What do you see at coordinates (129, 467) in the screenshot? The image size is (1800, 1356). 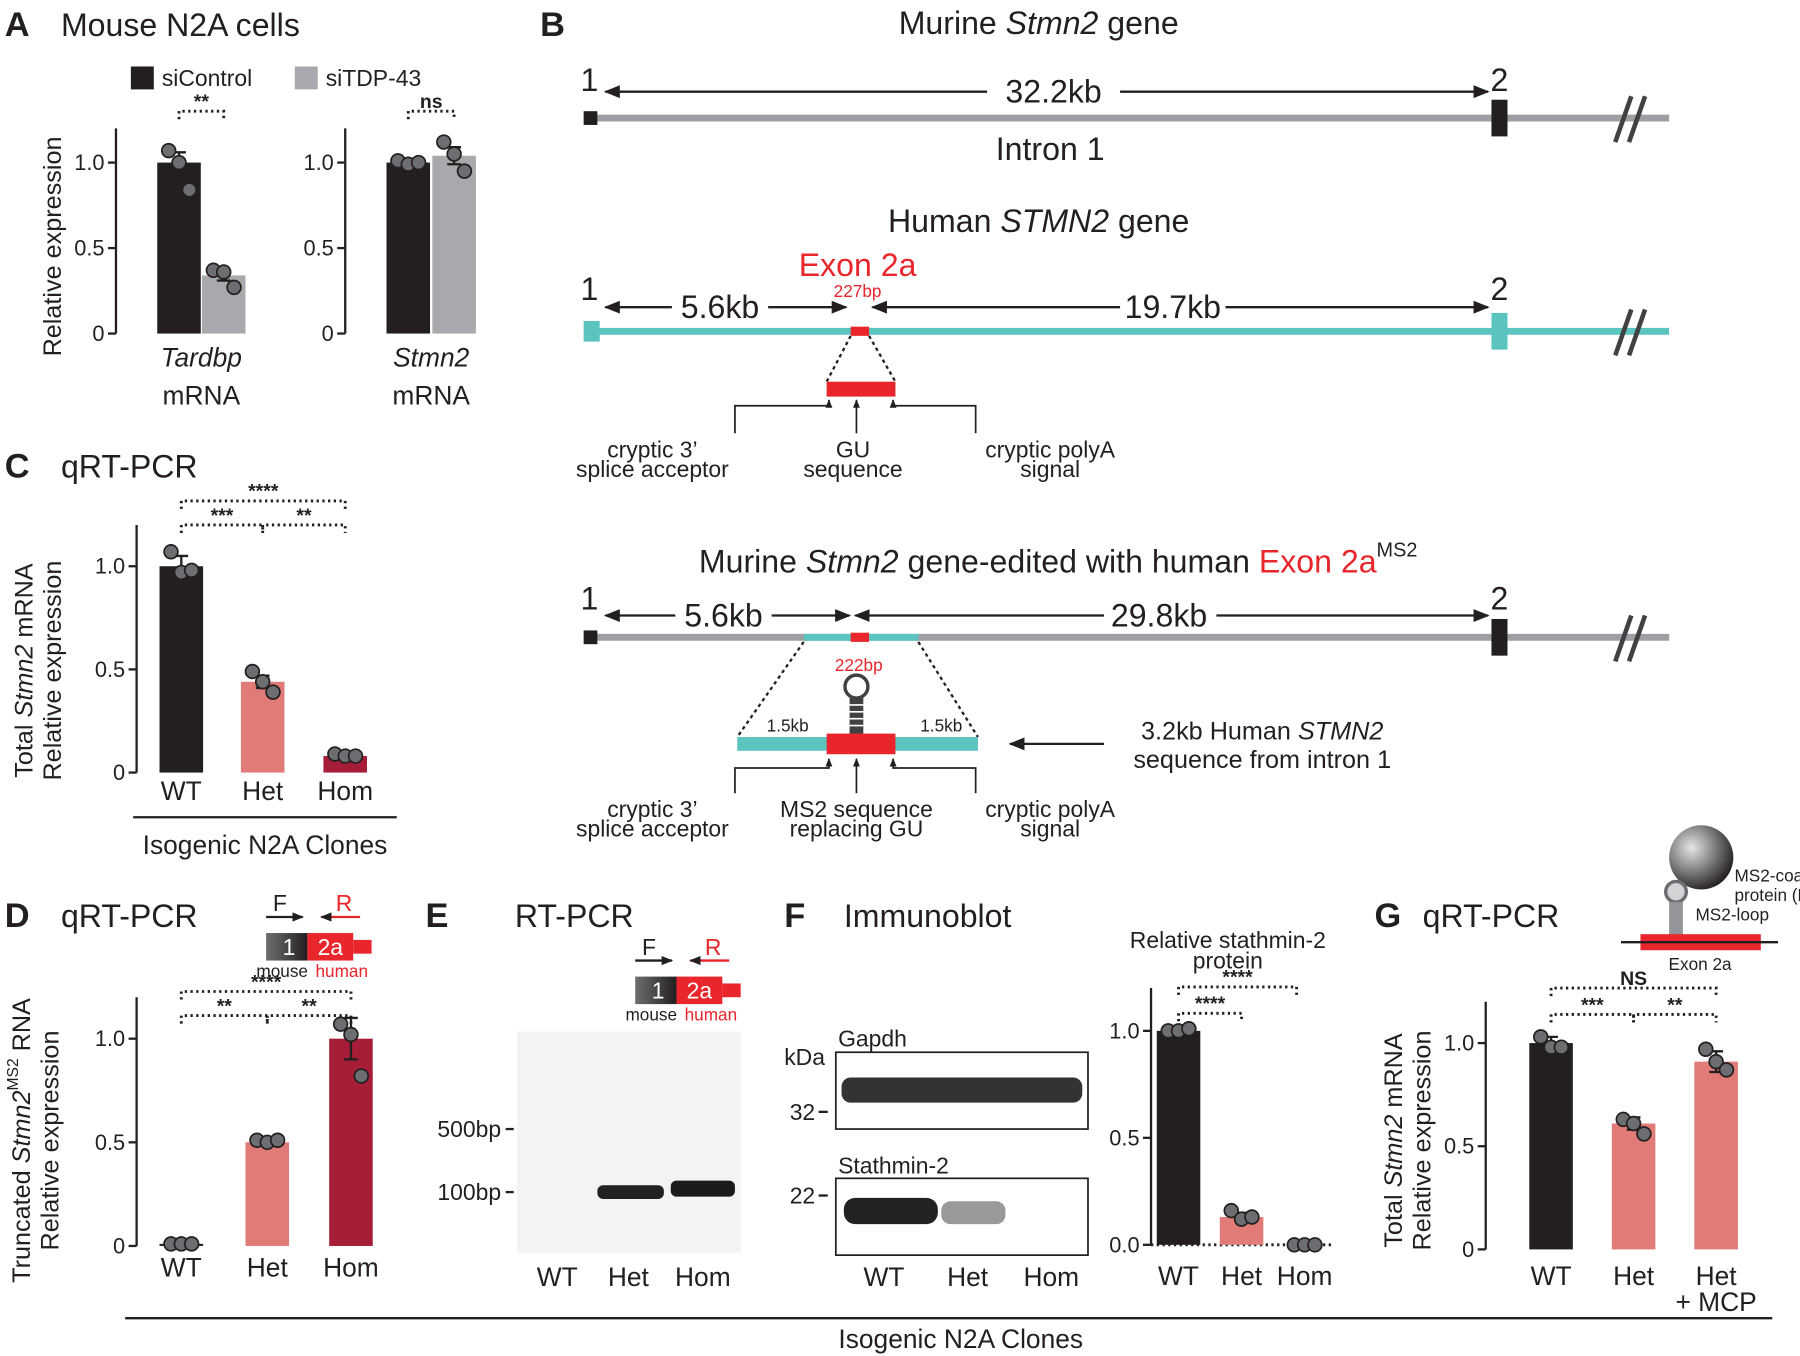 I see `chart-title: qRT-PCR` at bounding box center [129, 467].